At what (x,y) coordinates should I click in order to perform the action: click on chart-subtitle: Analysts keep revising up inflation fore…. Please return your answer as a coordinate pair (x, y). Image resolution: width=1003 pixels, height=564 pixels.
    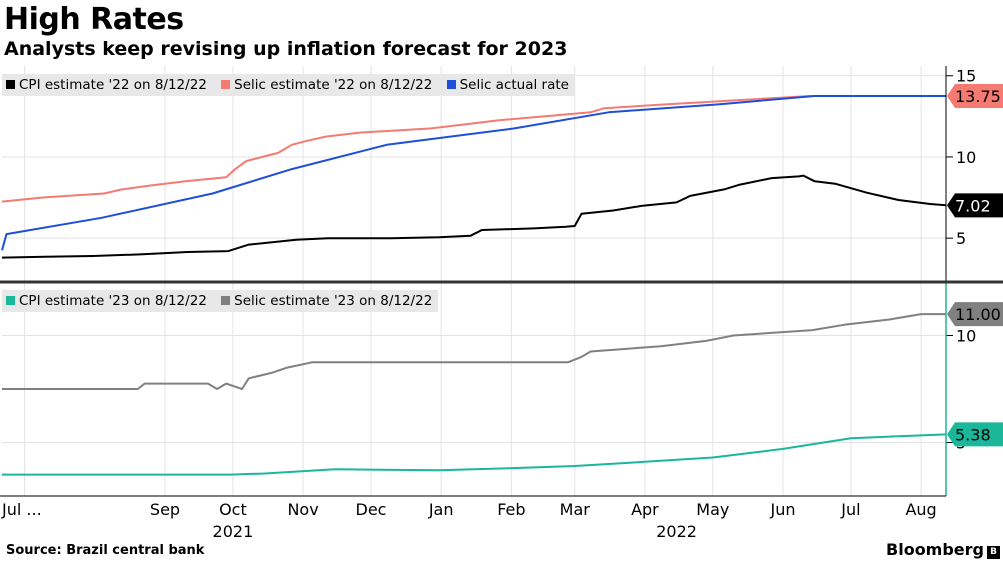
    Looking at the image, I should click on (286, 49).